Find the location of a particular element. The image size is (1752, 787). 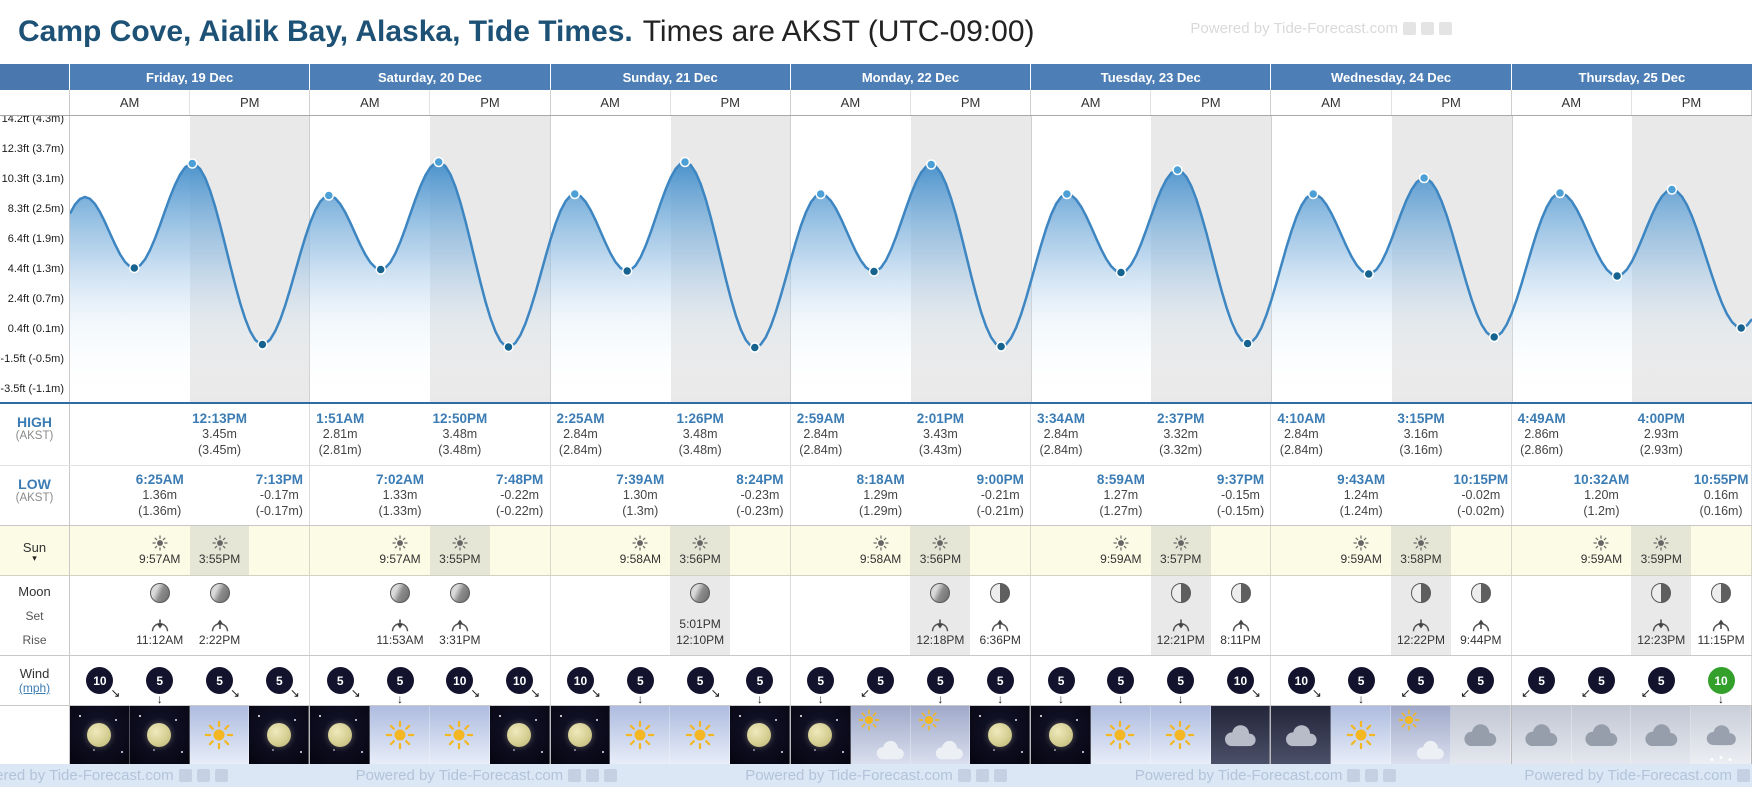

ampm-corner-cell is located at coordinates (35, 102).